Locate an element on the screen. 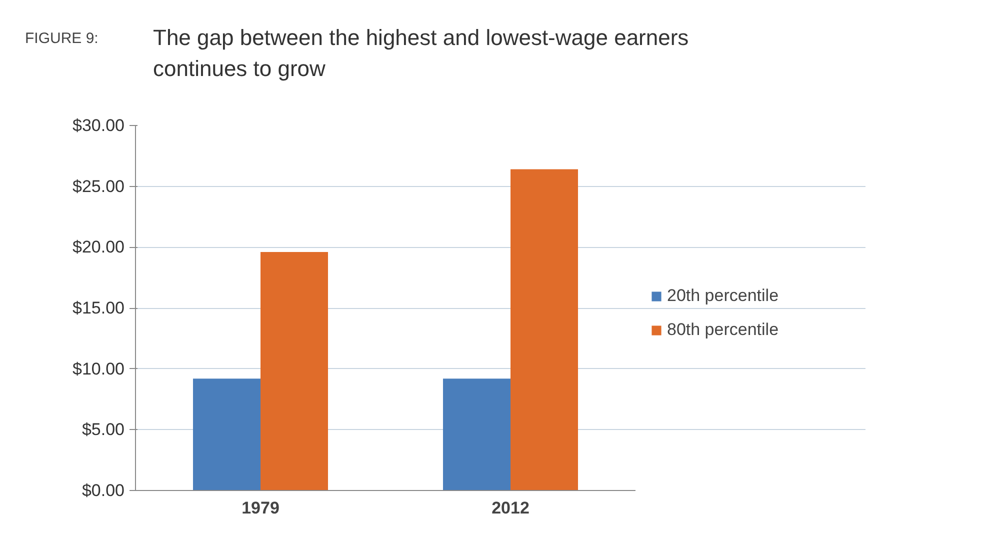 This screenshot has height=552, width=999. x-tick-label: 2012 is located at coordinates (511, 508).